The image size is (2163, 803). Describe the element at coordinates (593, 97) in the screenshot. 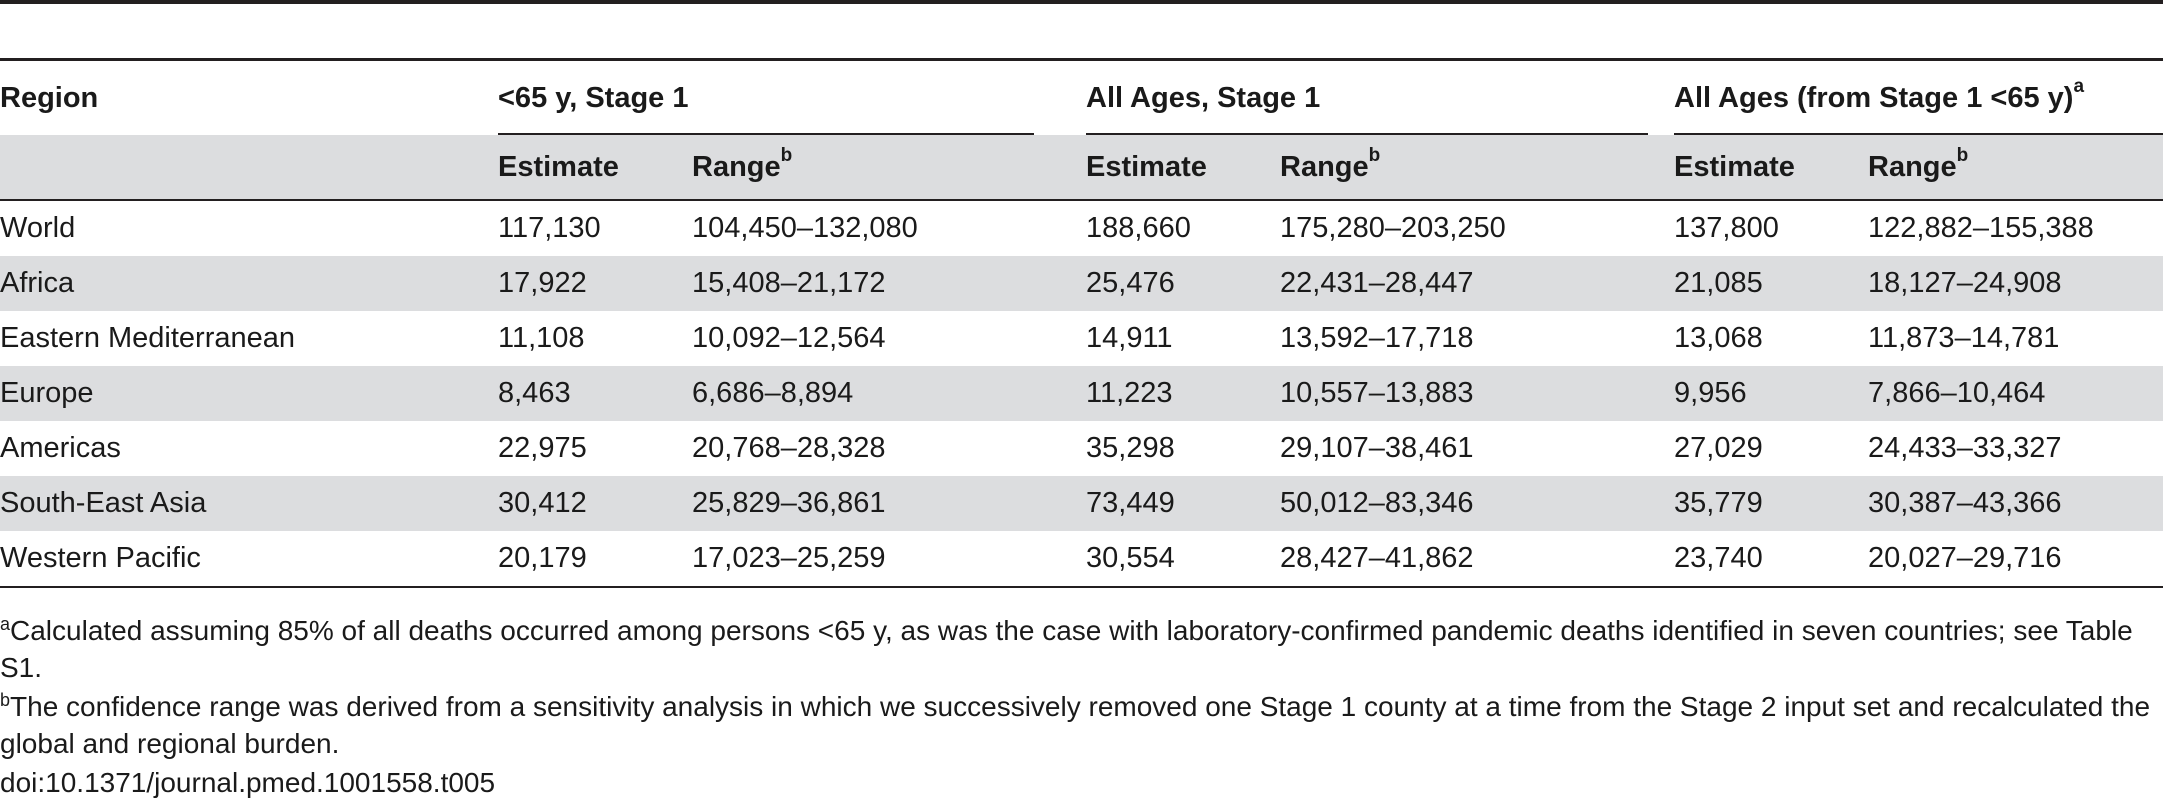

I see `group-header-label: <65 y, Stage 1` at that location.